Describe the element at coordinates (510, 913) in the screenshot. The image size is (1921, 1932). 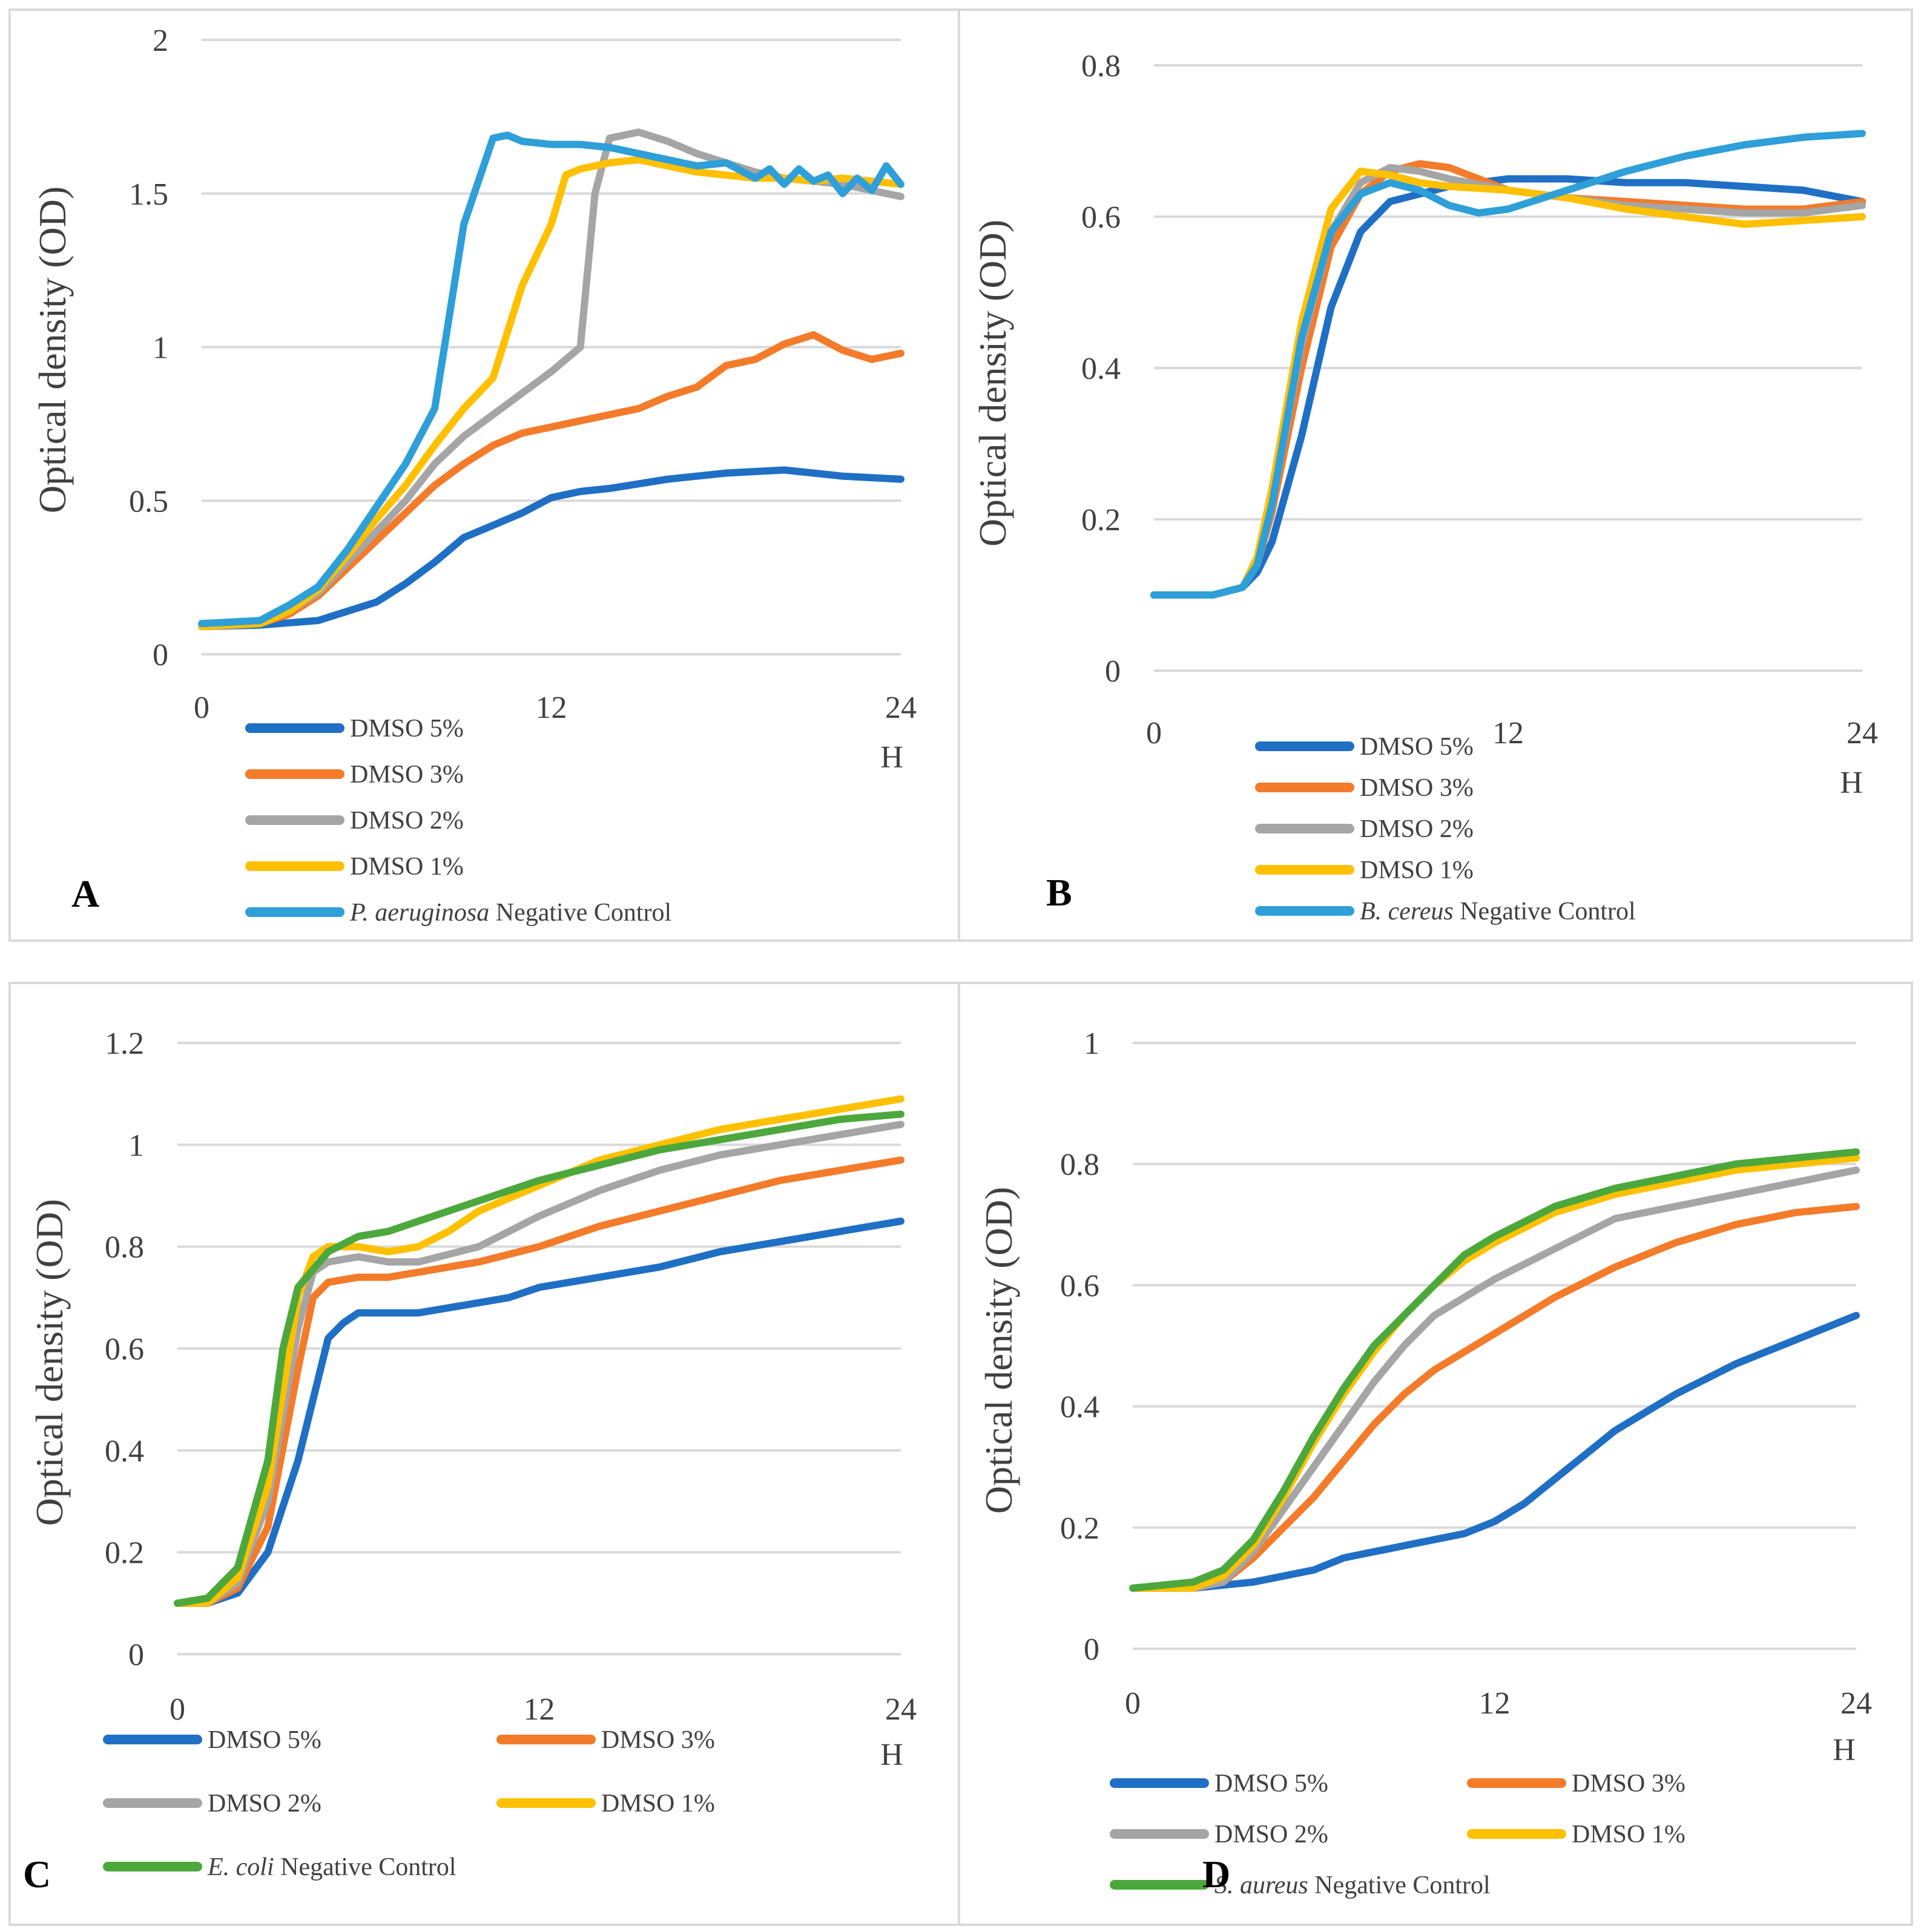
I see `legend-label: P. aeruginosa Negative Control` at that location.